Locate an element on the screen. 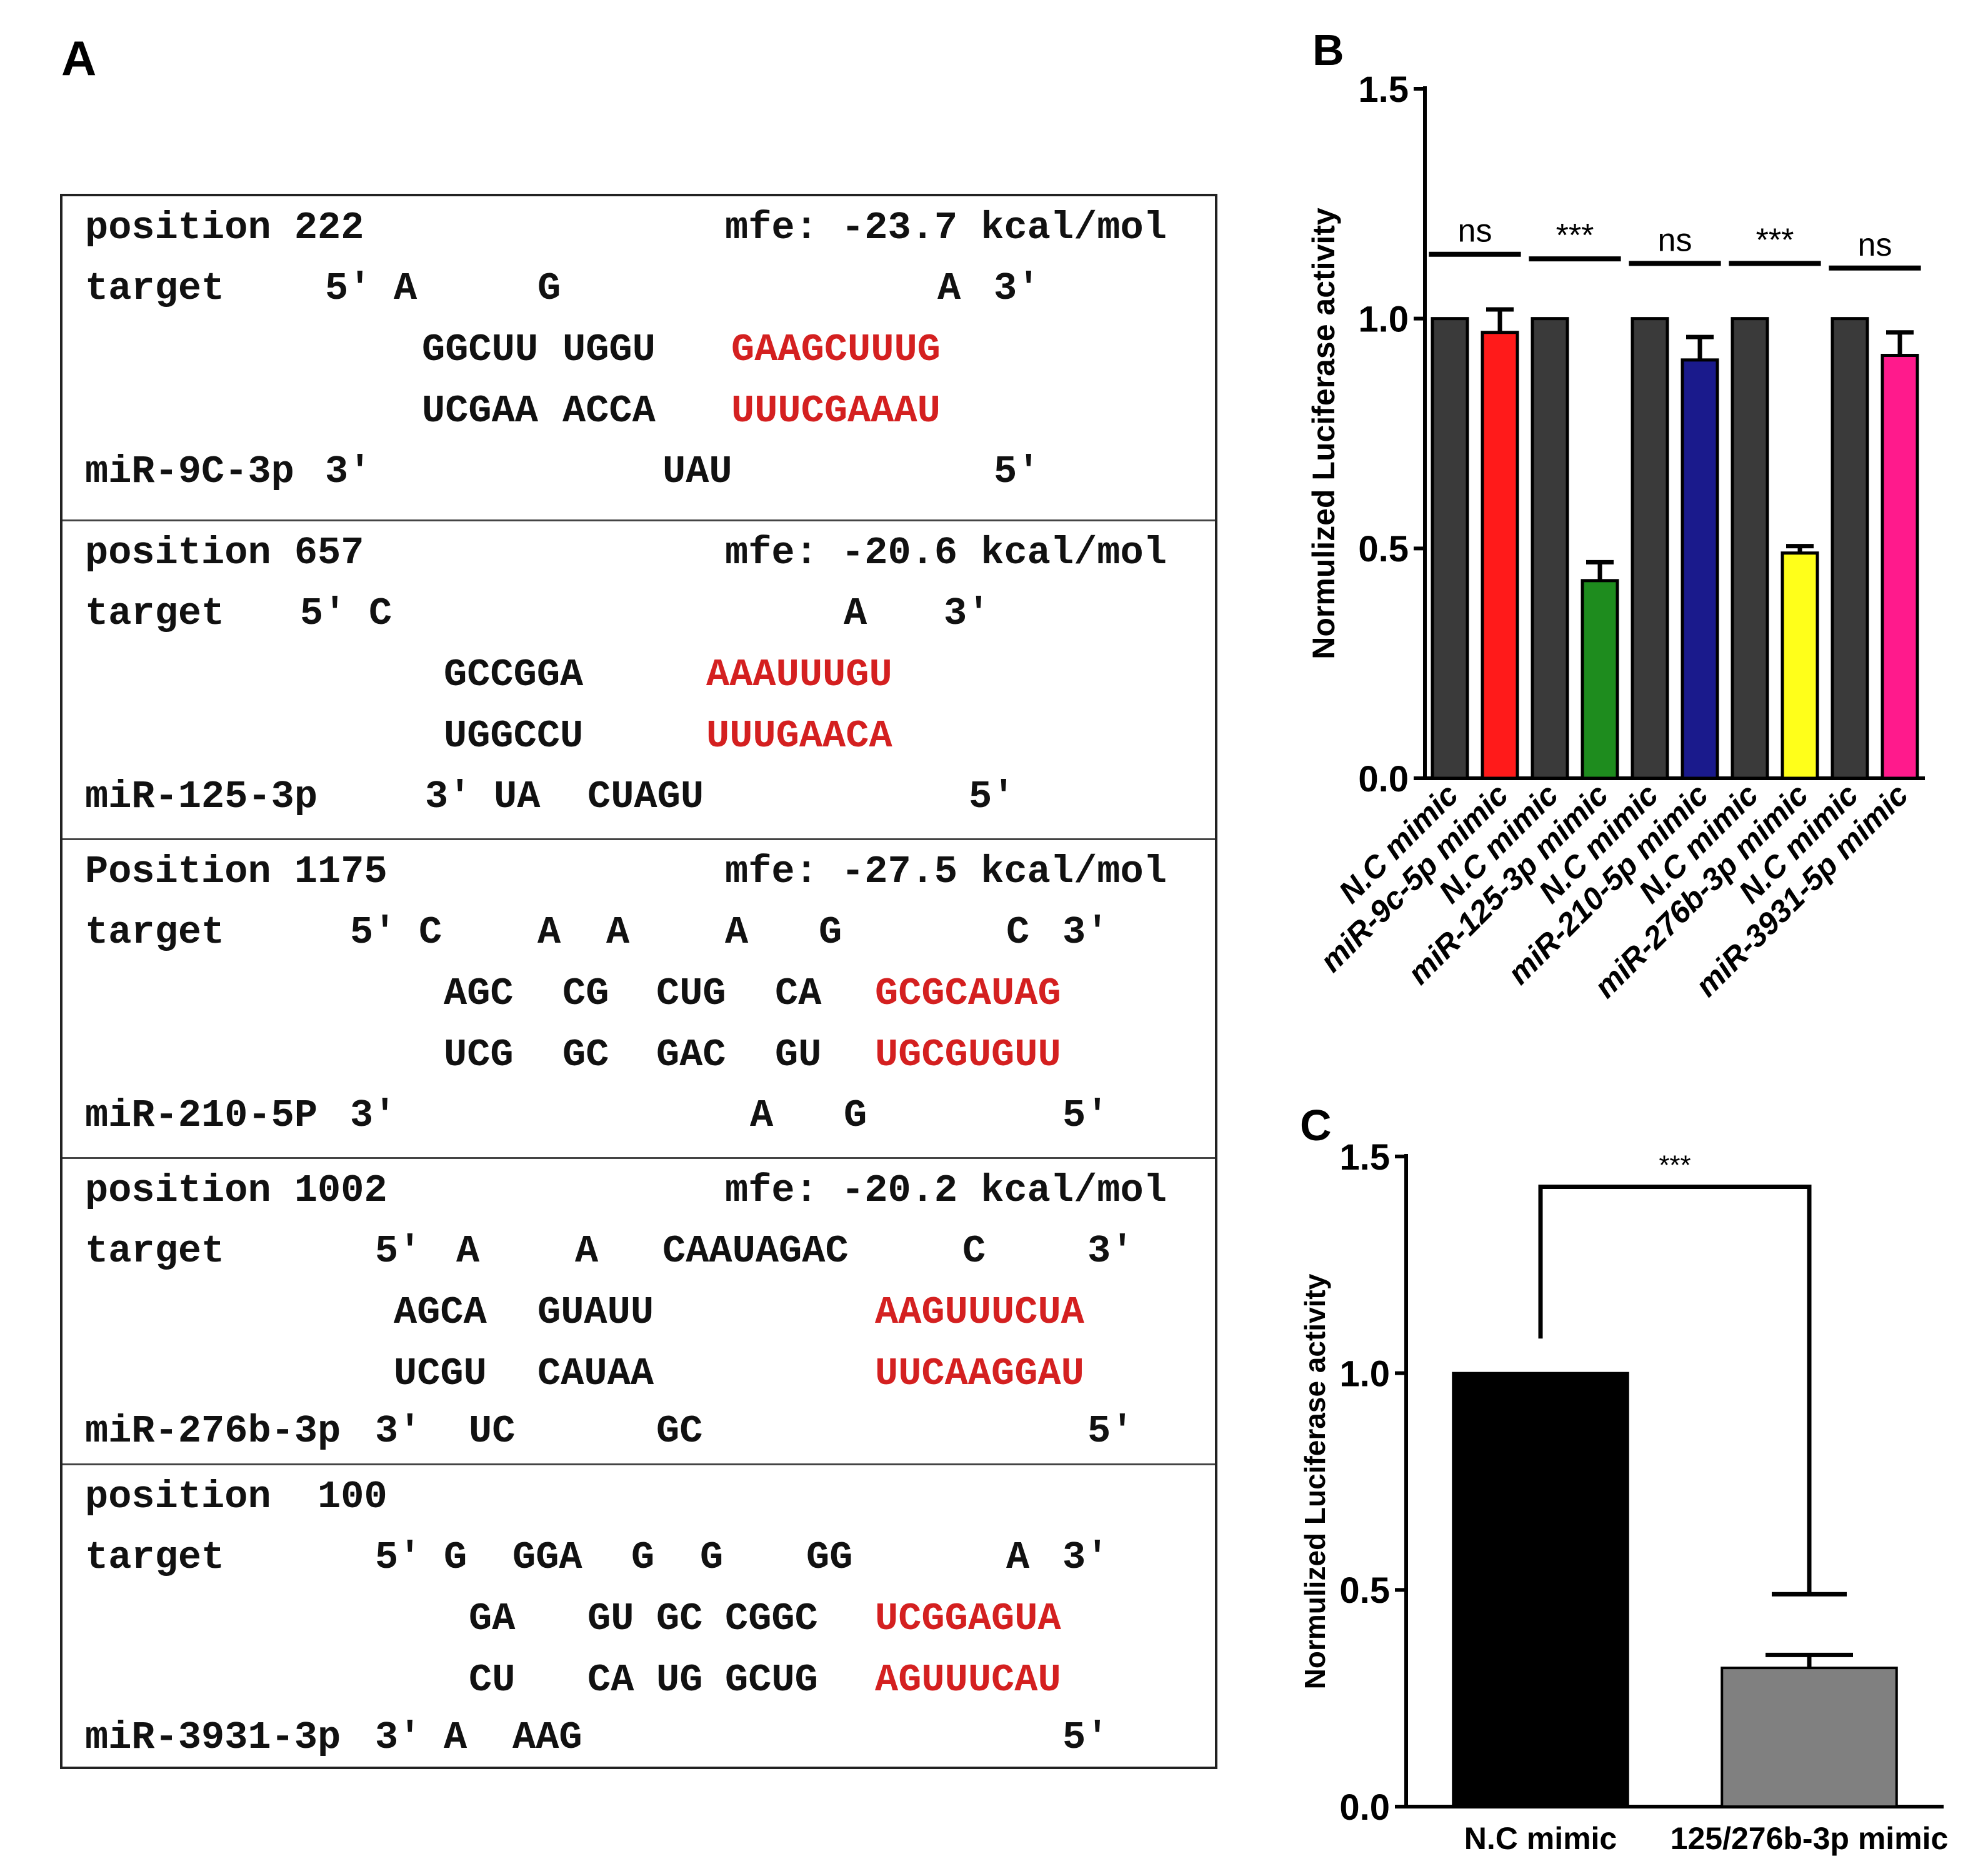 The height and width of the screenshot is (1876, 1988). bottom-pair-seq: UCGU is located at coordinates (441, 1374).